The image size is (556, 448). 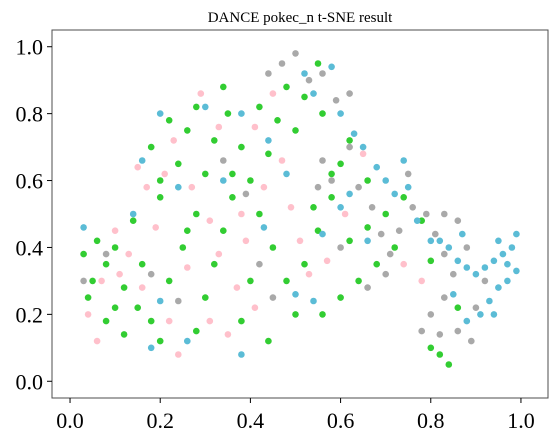 What do you see at coordinates (300, 18) in the screenshot?
I see `chart-title: DANCE pokec_n t-SNE result` at bounding box center [300, 18].